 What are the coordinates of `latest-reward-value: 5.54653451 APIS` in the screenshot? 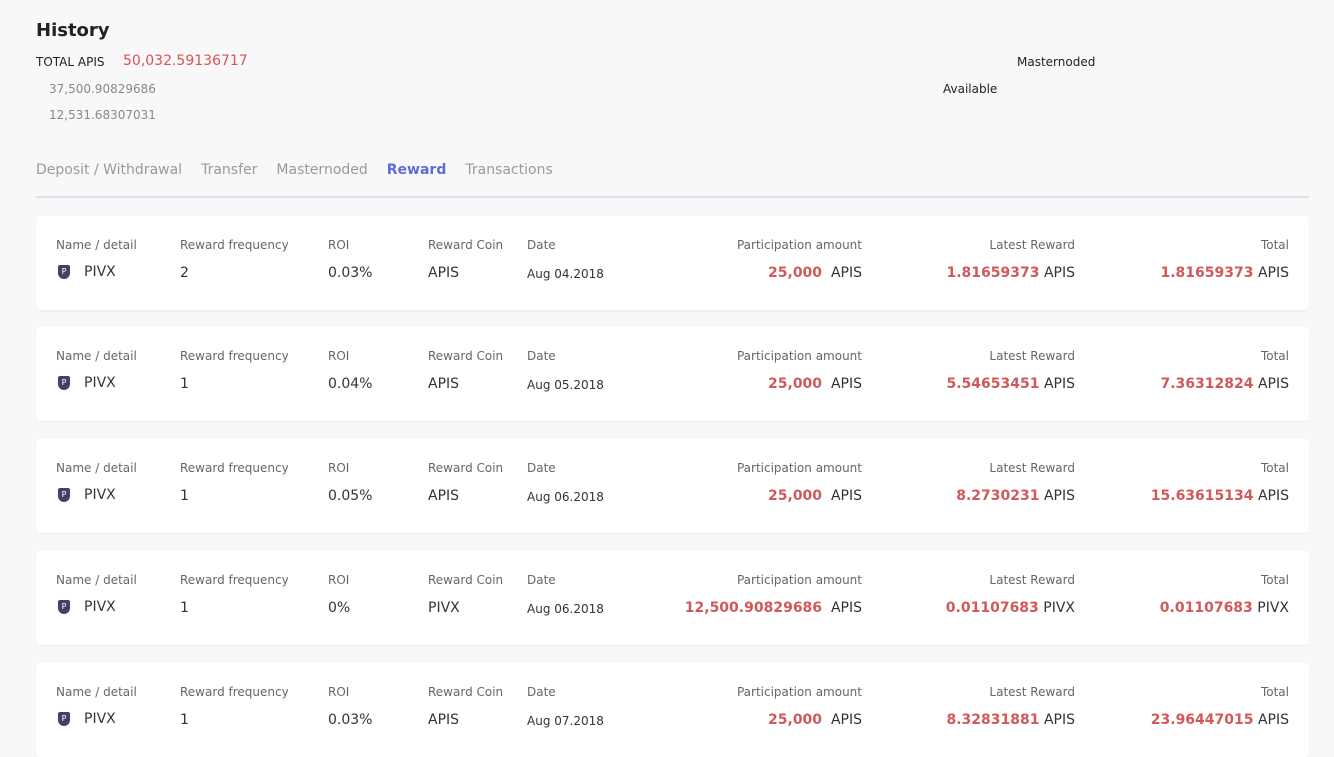 It's located at (1011, 384).